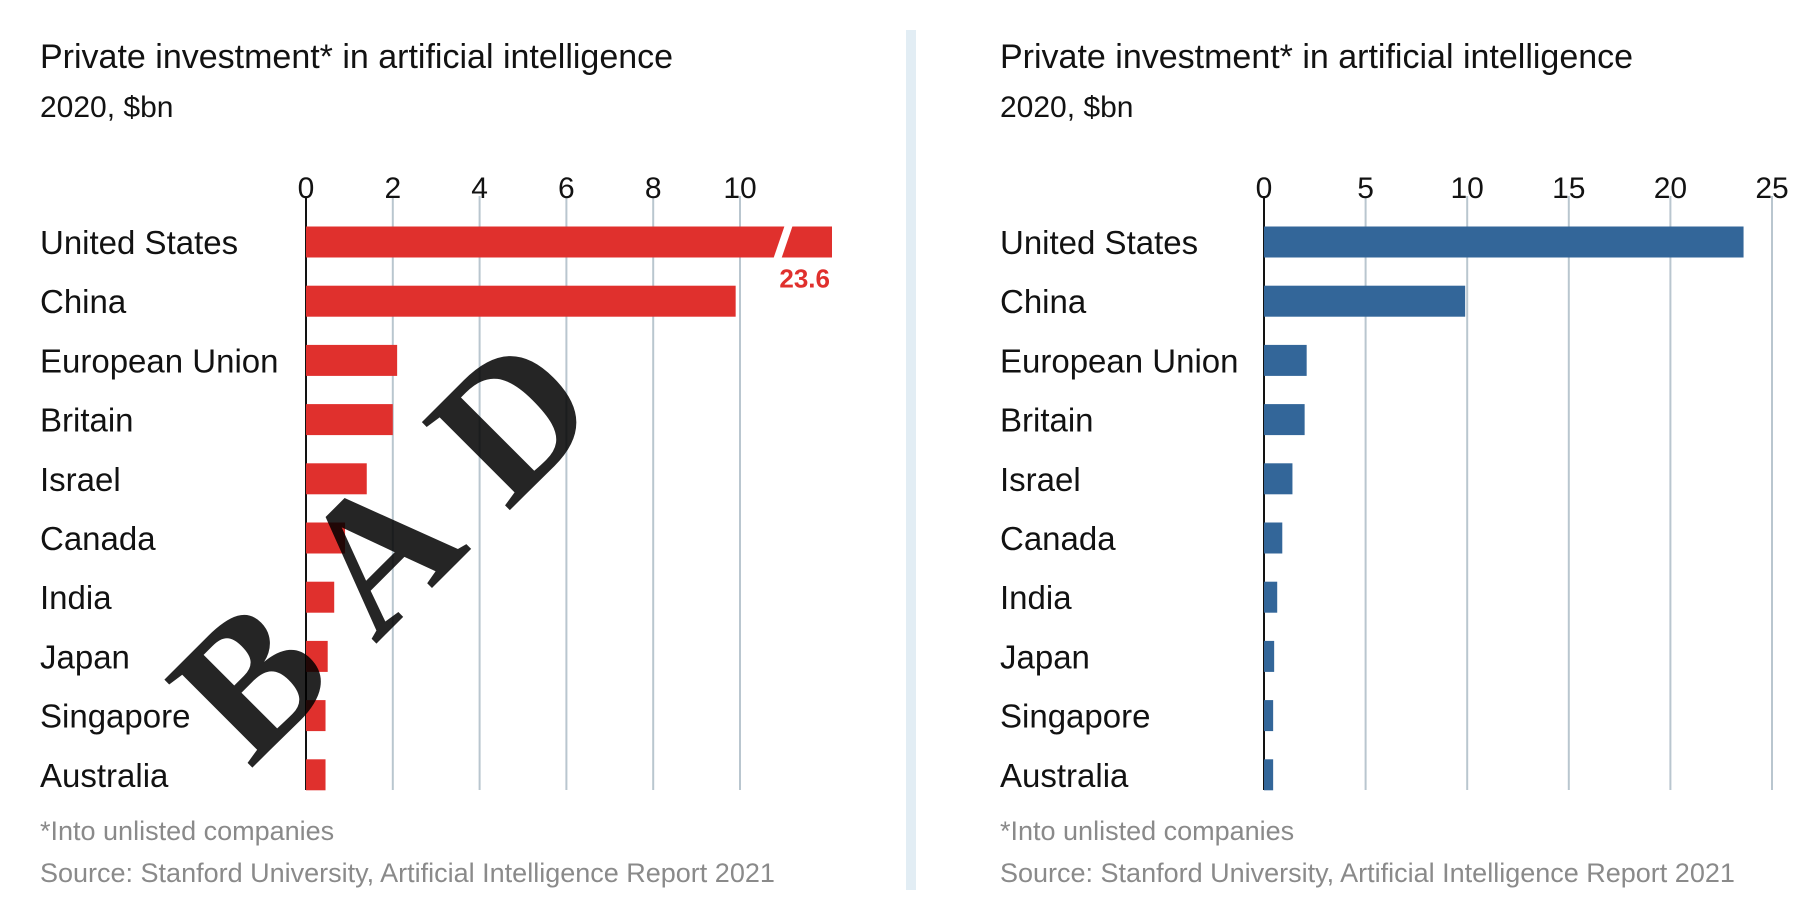  I want to click on panel-divider, so click(911, 460).